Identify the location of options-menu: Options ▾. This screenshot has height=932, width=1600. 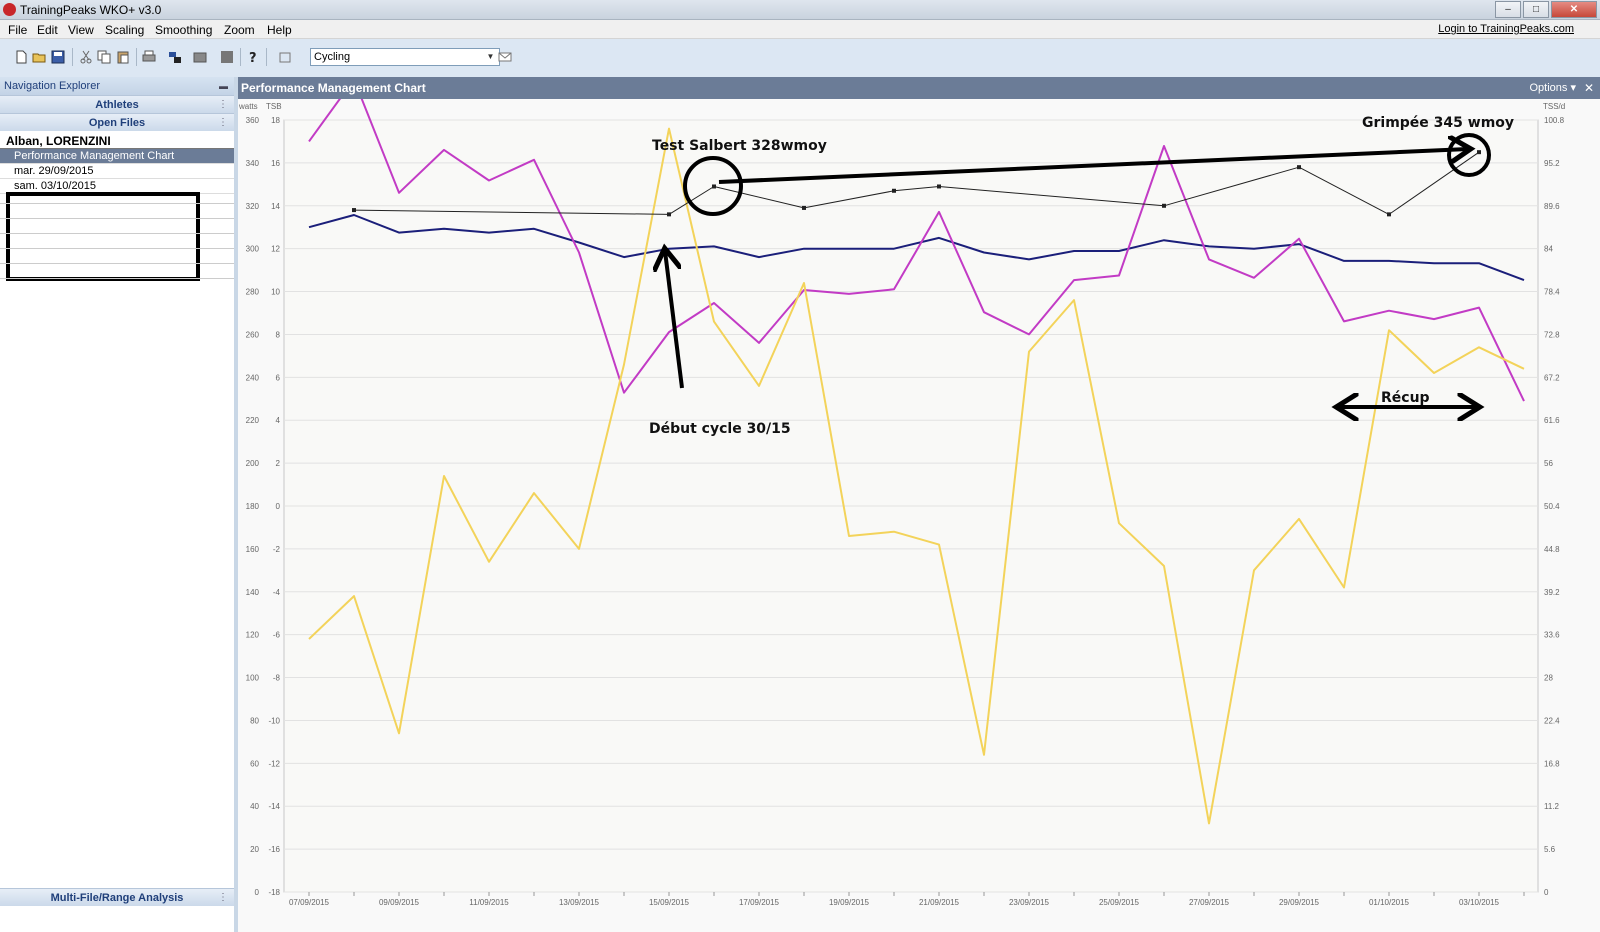
(1553, 88).